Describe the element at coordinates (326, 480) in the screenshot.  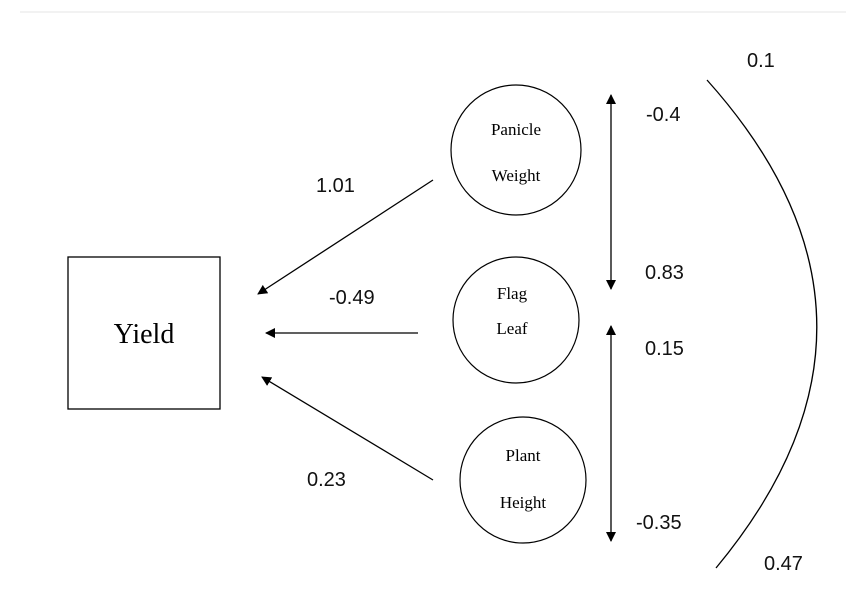
I see `coef-plant-to-yield: 0.23` at that location.